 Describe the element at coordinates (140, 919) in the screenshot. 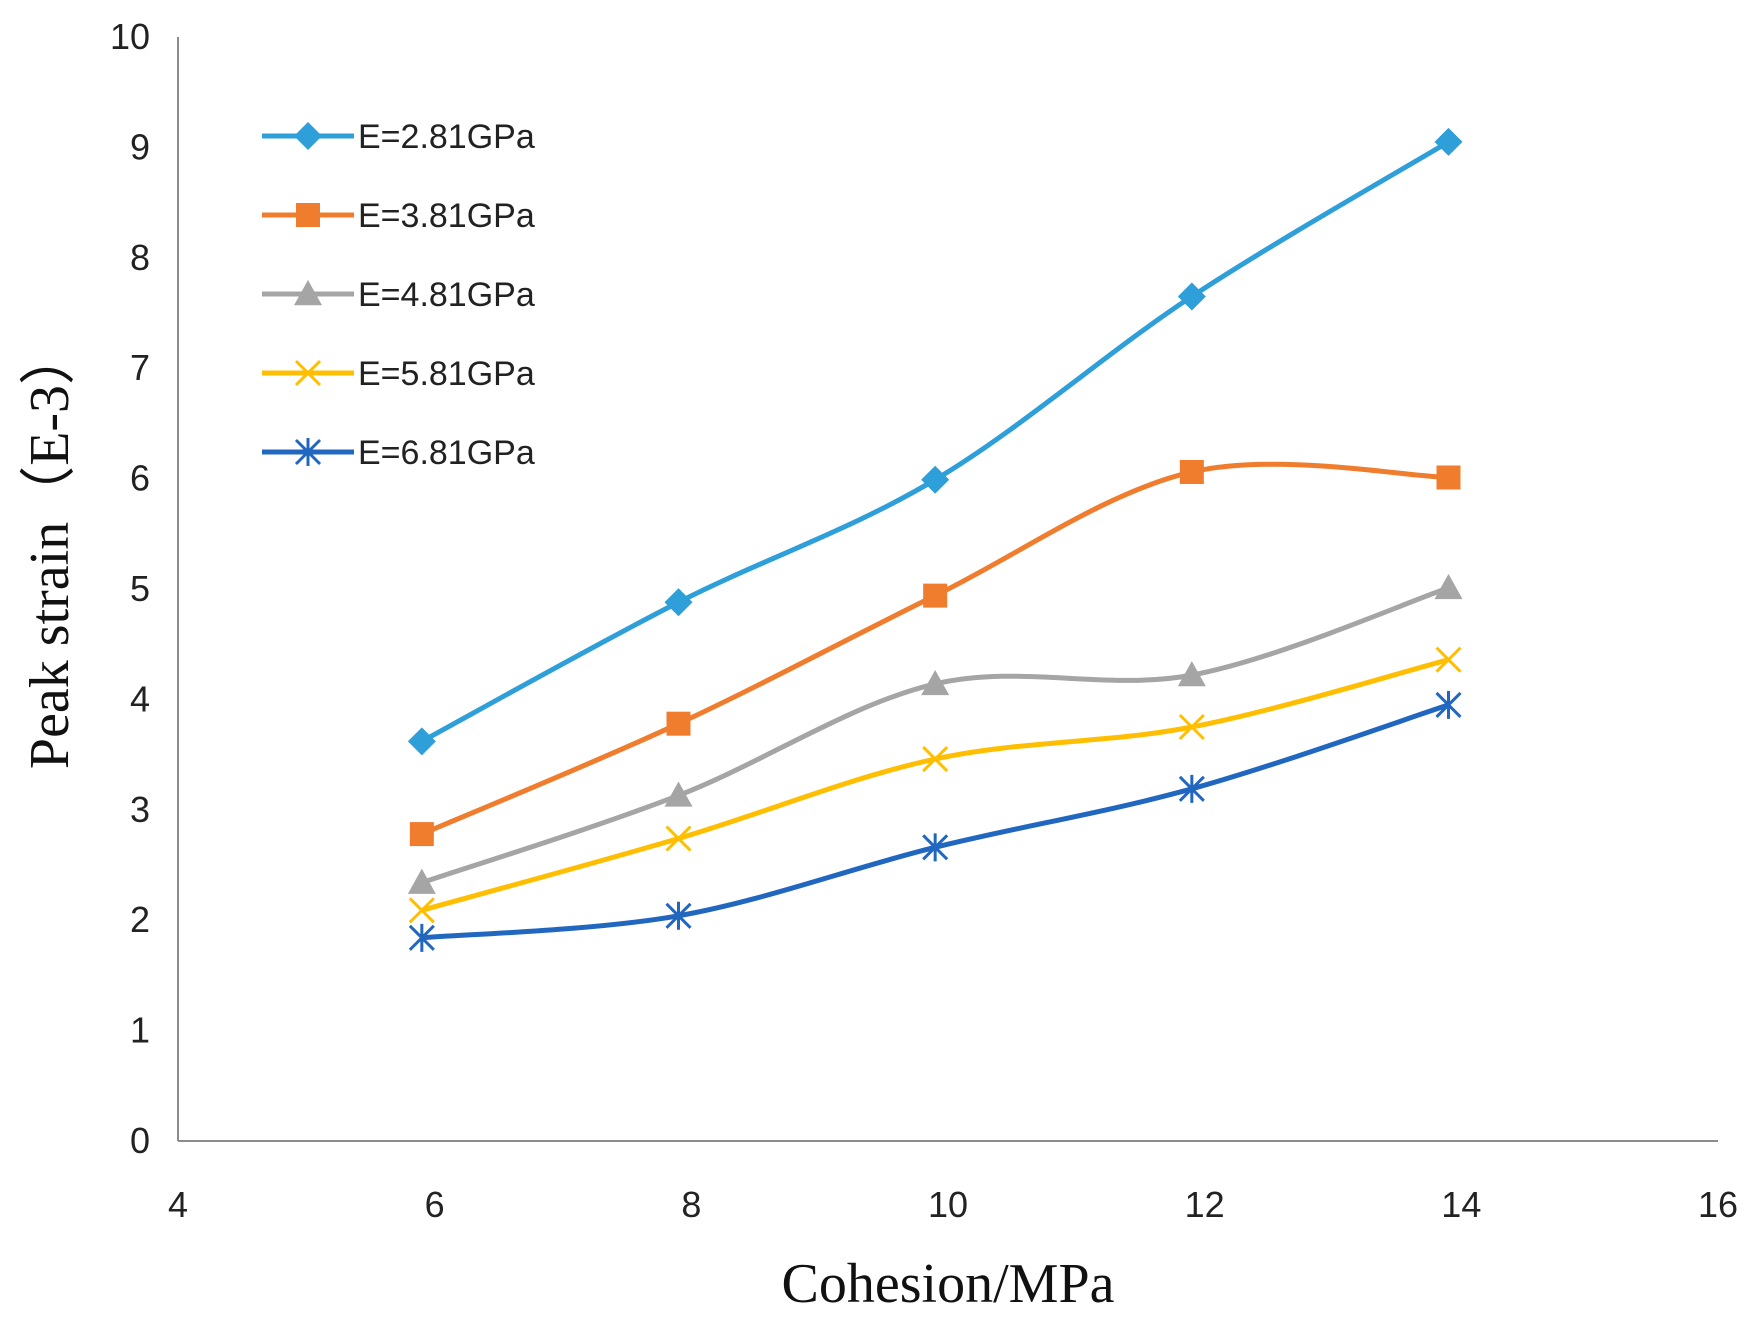

I see `y-tick-label: 2` at that location.